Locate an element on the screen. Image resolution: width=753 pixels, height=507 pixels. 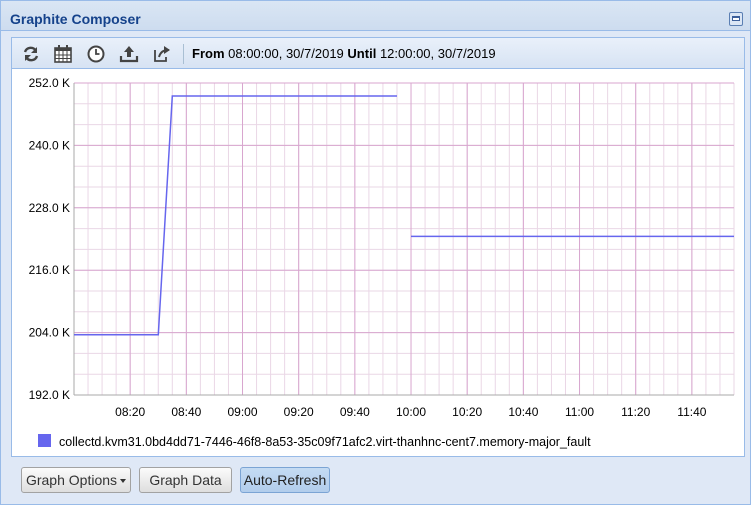
chevron-down-icon is located at coordinates (123, 481).